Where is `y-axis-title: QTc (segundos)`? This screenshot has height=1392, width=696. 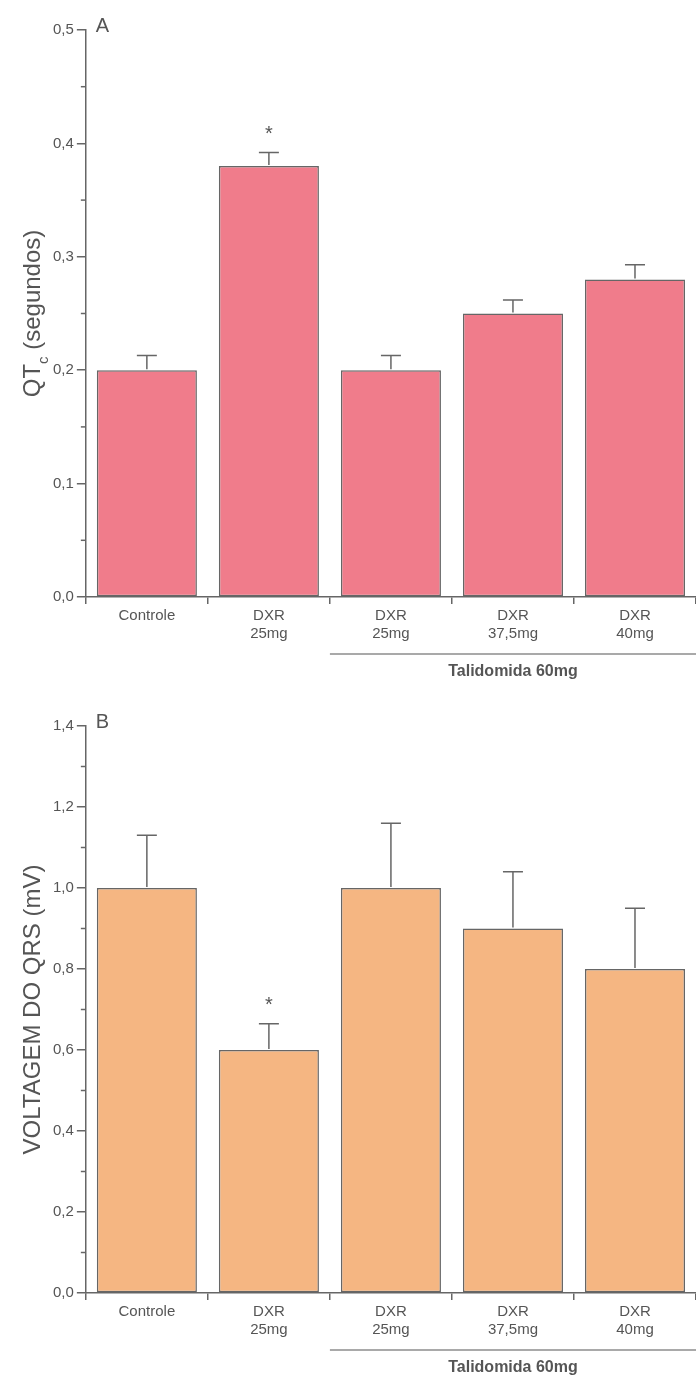 y-axis-title: QTc (segundos) is located at coordinates (34, 313).